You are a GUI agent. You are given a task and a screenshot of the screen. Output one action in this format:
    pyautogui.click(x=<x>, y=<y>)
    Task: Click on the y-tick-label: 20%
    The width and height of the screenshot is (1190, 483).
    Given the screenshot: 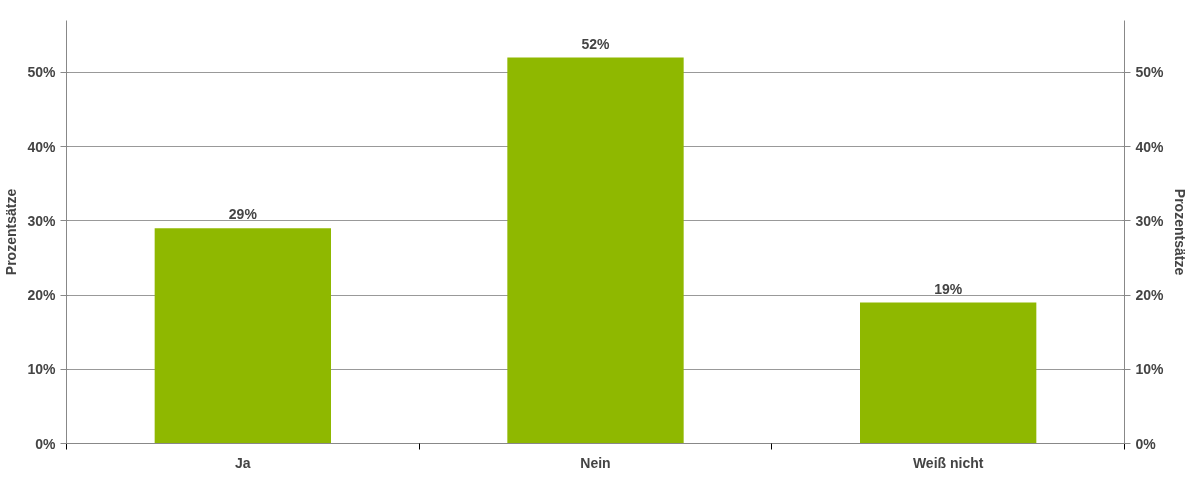 What is the action you would take?
    pyautogui.click(x=42, y=295)
    